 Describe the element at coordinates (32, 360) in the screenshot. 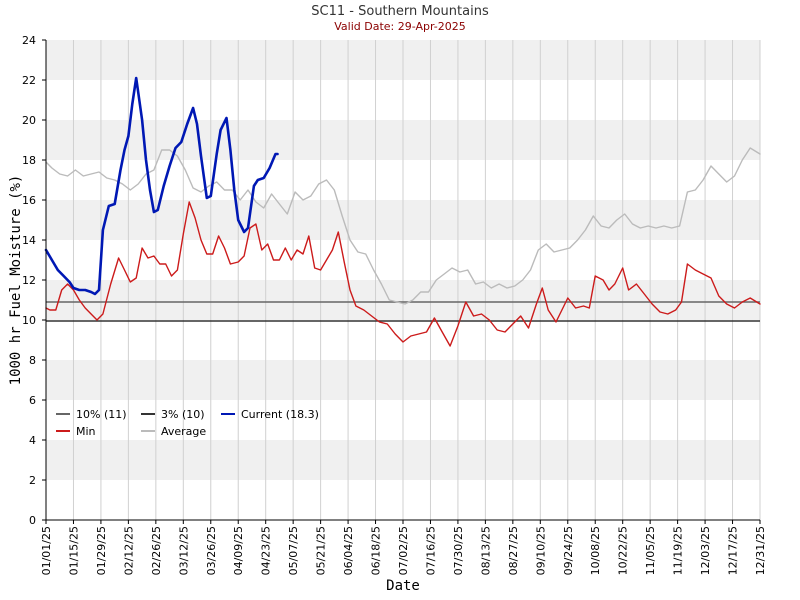

I see `y-tick-label: 8` at that location.